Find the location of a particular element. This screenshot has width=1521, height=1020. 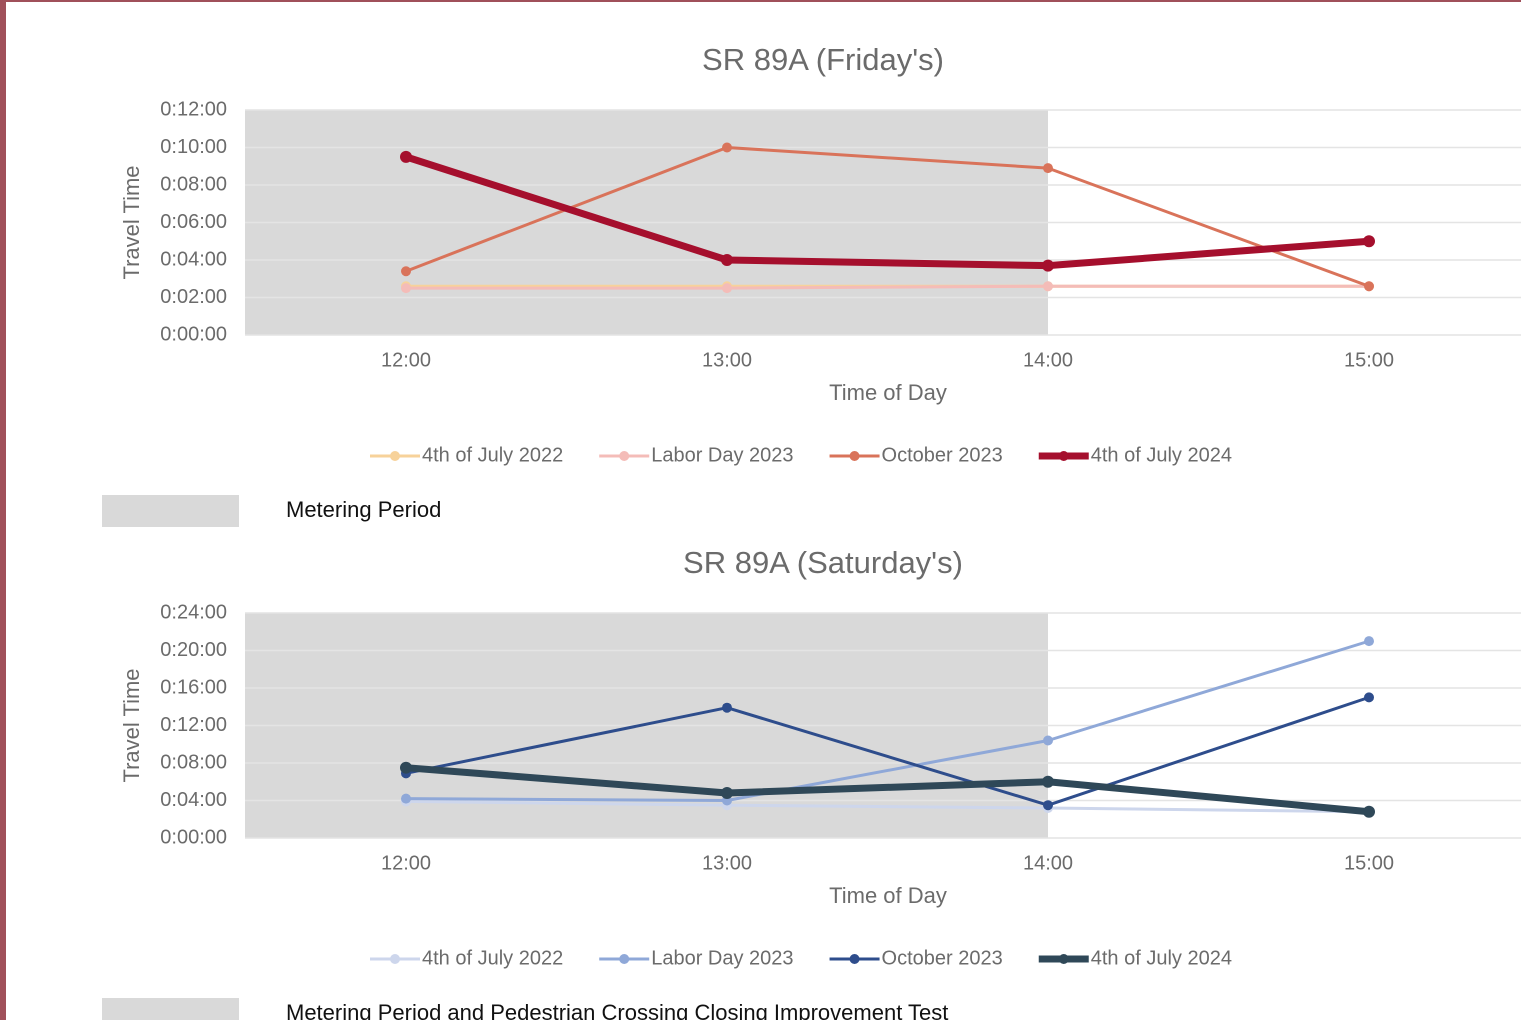

y-tick-label: 0:06:00 is located at coordinates (193, 222).